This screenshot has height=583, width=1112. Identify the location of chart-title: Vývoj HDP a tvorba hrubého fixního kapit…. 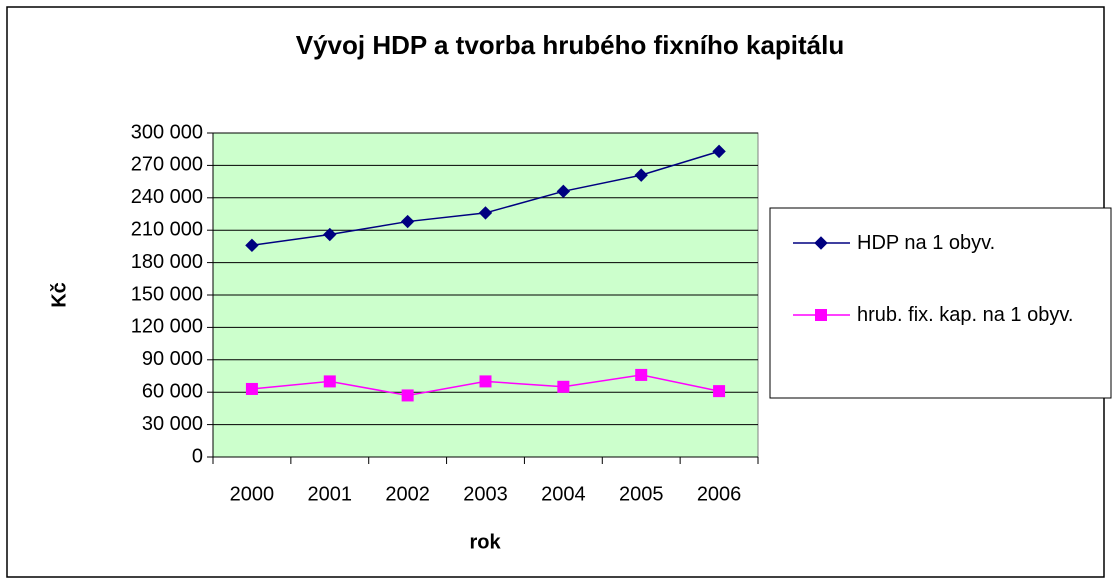
(570, 45).